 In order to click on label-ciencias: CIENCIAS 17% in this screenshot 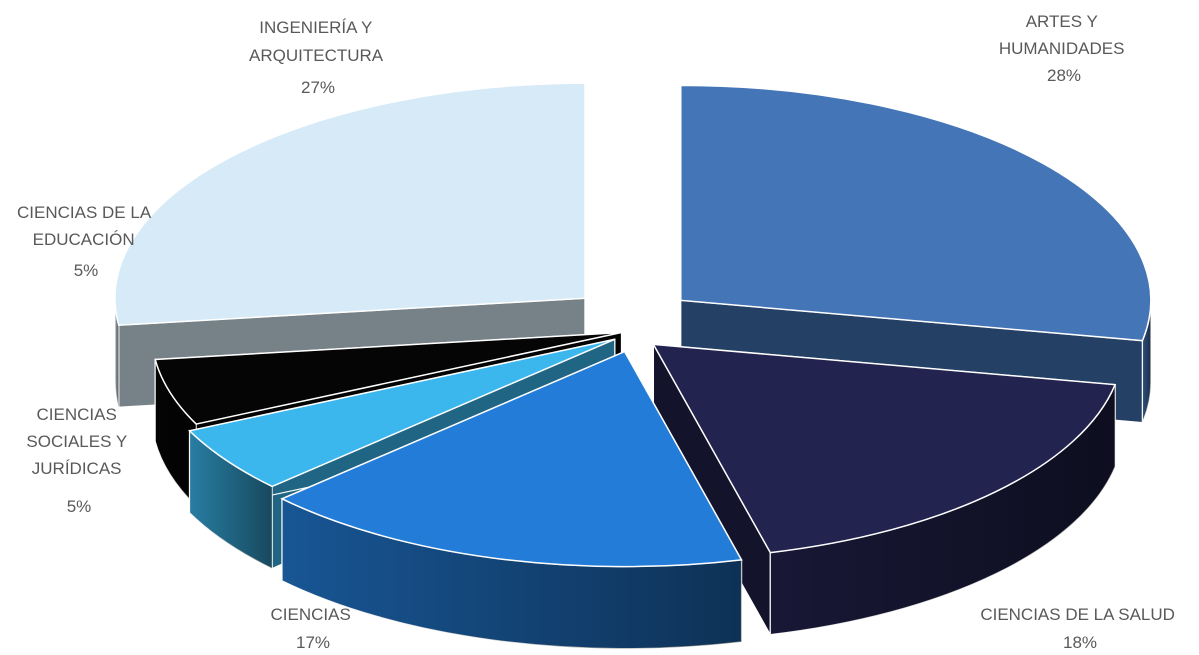, I will do `click(312, 628)`.